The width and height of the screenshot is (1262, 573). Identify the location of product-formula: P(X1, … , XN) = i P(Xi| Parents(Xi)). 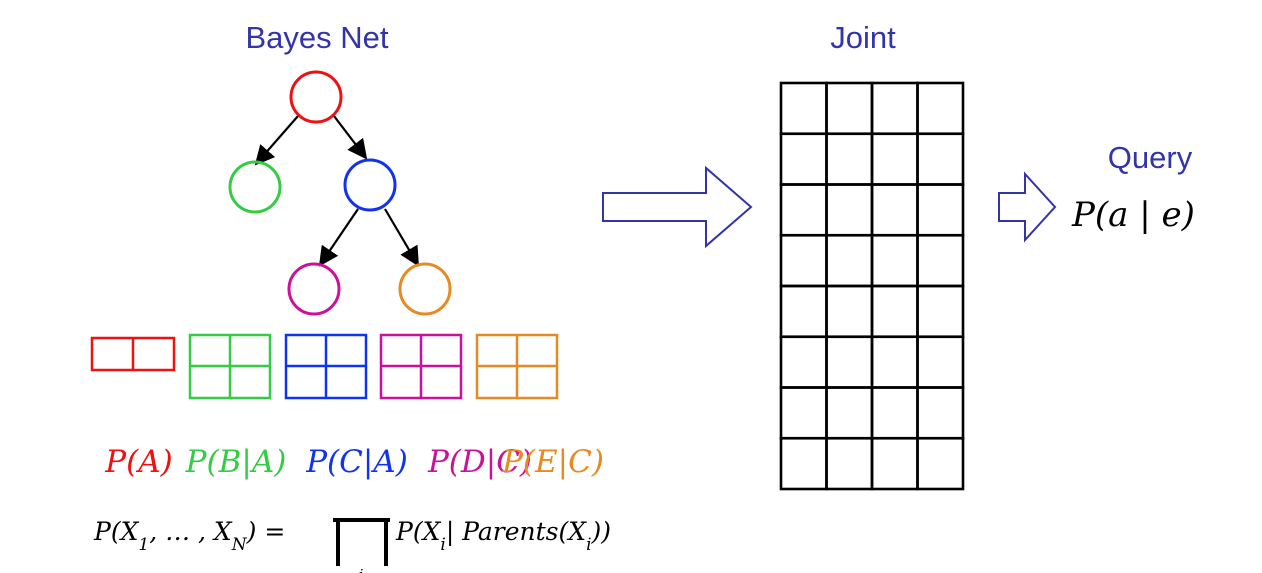
(352, 545).